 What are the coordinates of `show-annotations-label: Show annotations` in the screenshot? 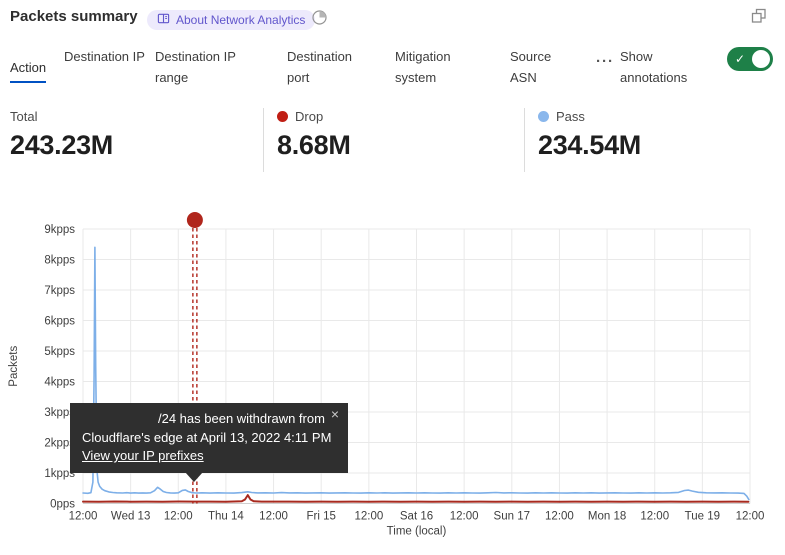 It's located at (654, 67).